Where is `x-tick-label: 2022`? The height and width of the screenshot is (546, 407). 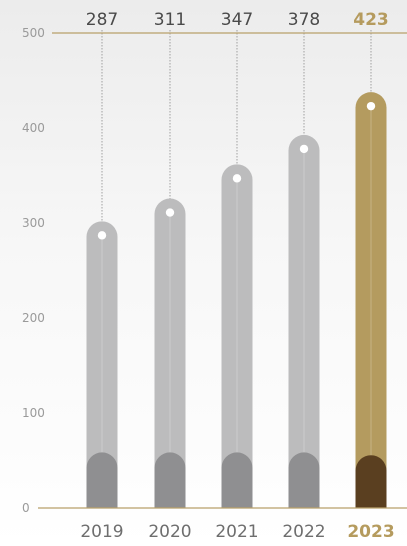
x-tick-label: 2022 is located at coordinates (303, 532).